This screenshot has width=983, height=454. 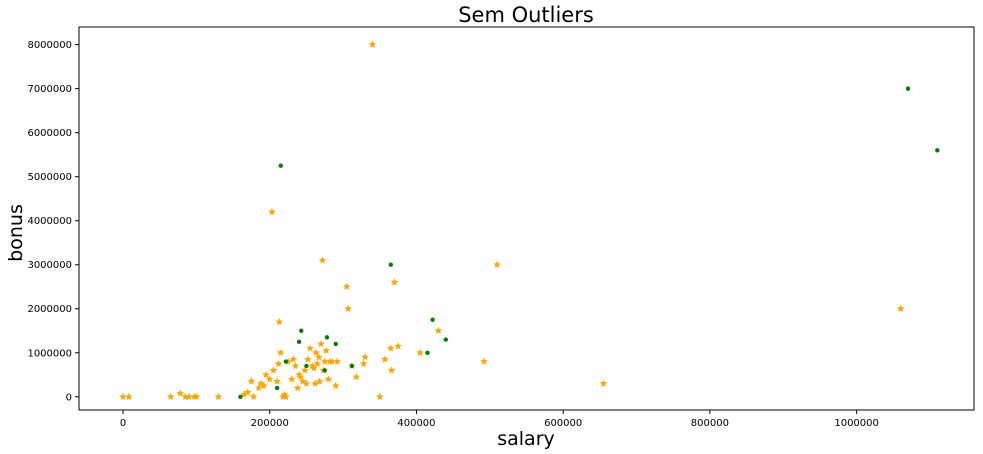 I want to click on x-tick-label: 200000, so click(x=270, y=423).